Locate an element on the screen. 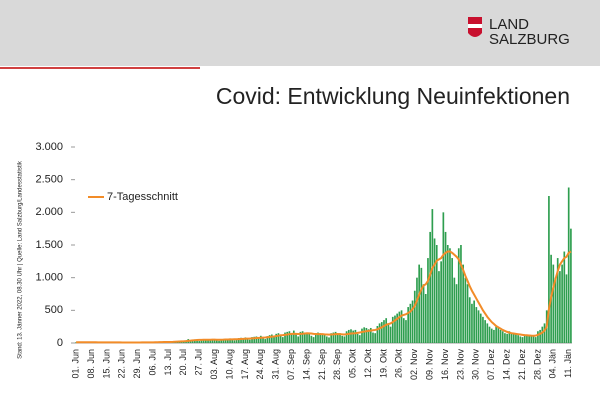 The width and height of the screenshot is (600, 405). y-tick-label: 3.000 is located at coordinates (49, 147).